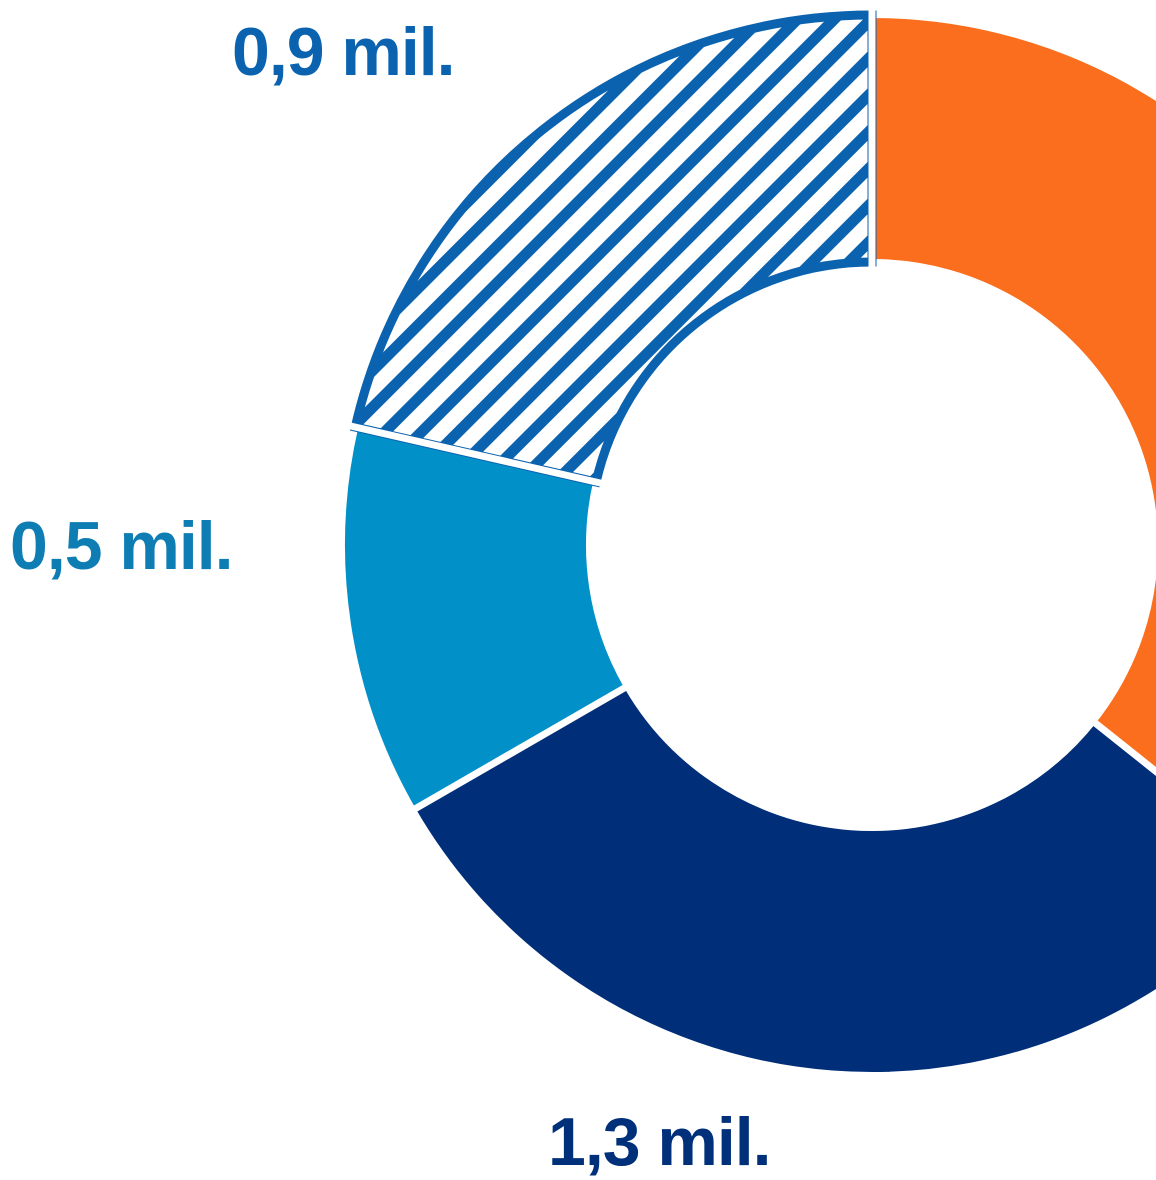 The image size is (1156, 1180). Describe the element at coordinates (122, 546) in the screenshot. I see `slice-label-0-5: 0,5 mil.` at that location.